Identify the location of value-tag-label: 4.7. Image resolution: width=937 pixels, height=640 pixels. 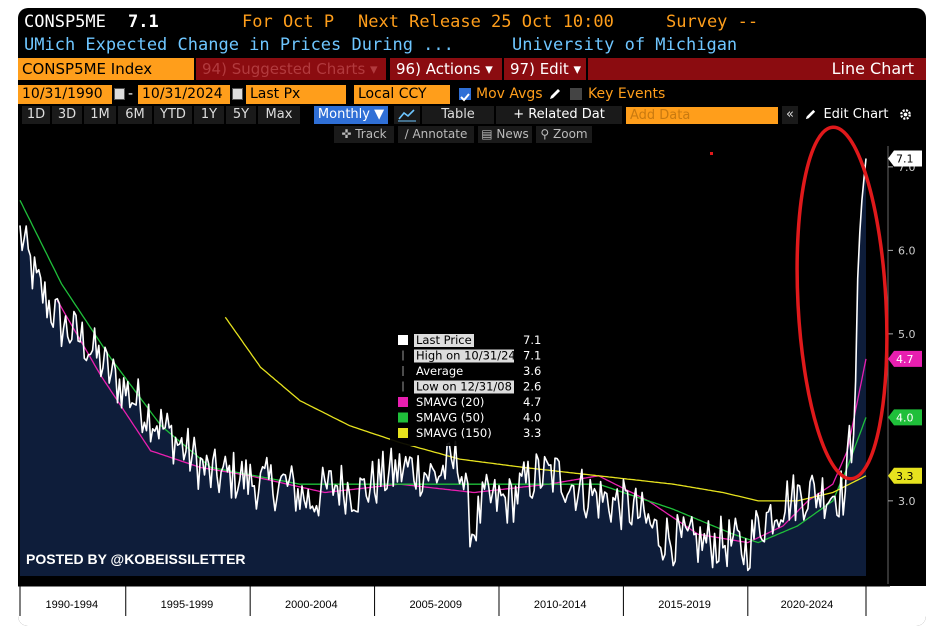
(905, 359).